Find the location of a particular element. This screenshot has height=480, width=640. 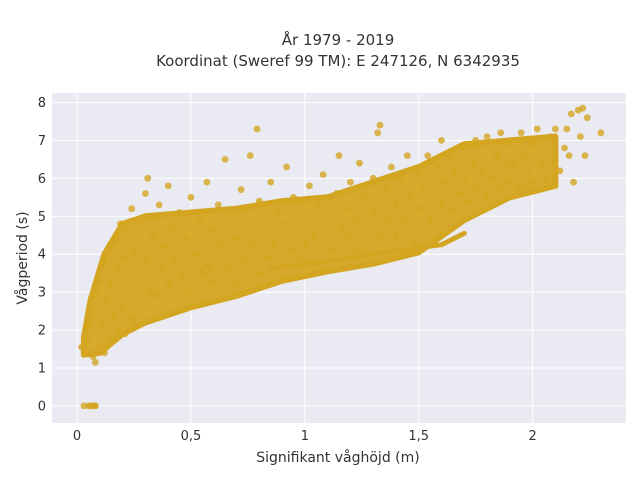

x-tick-label-2: 1 is located at coordinates (305, 436).